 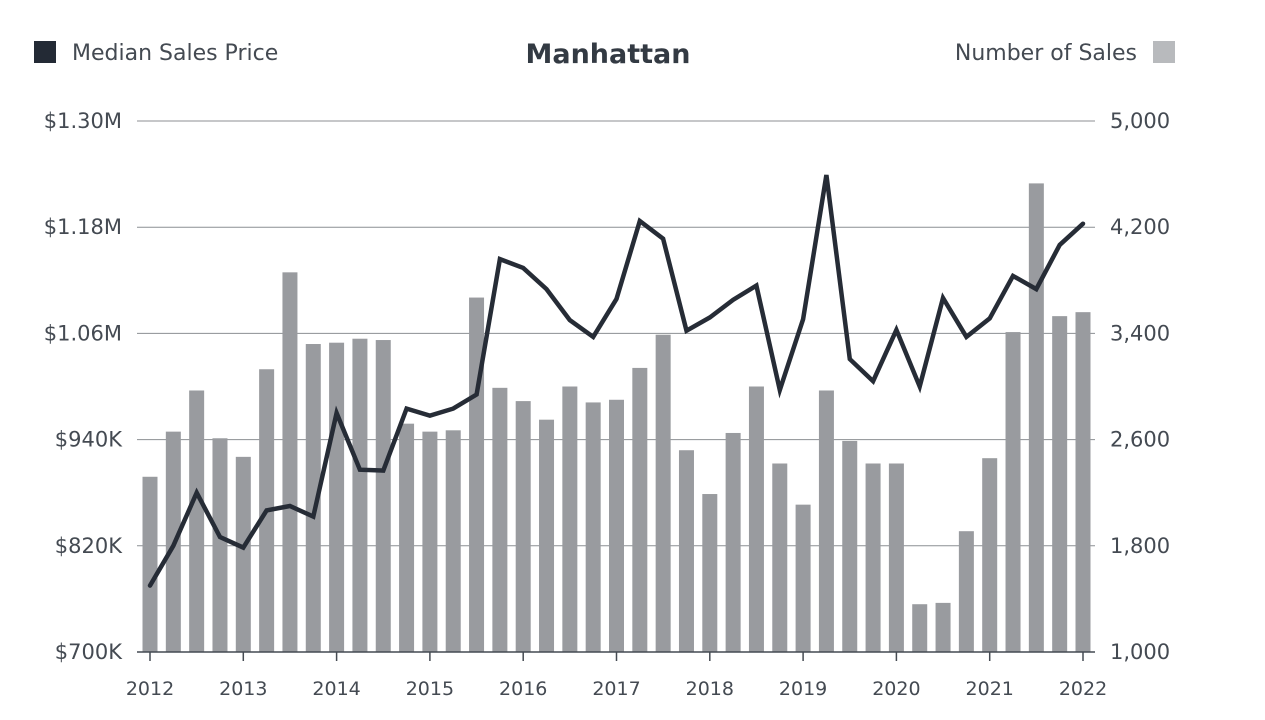 I want to click on legend-label-number-of-sales: Number of Sales, so click(x=1046, y=53).